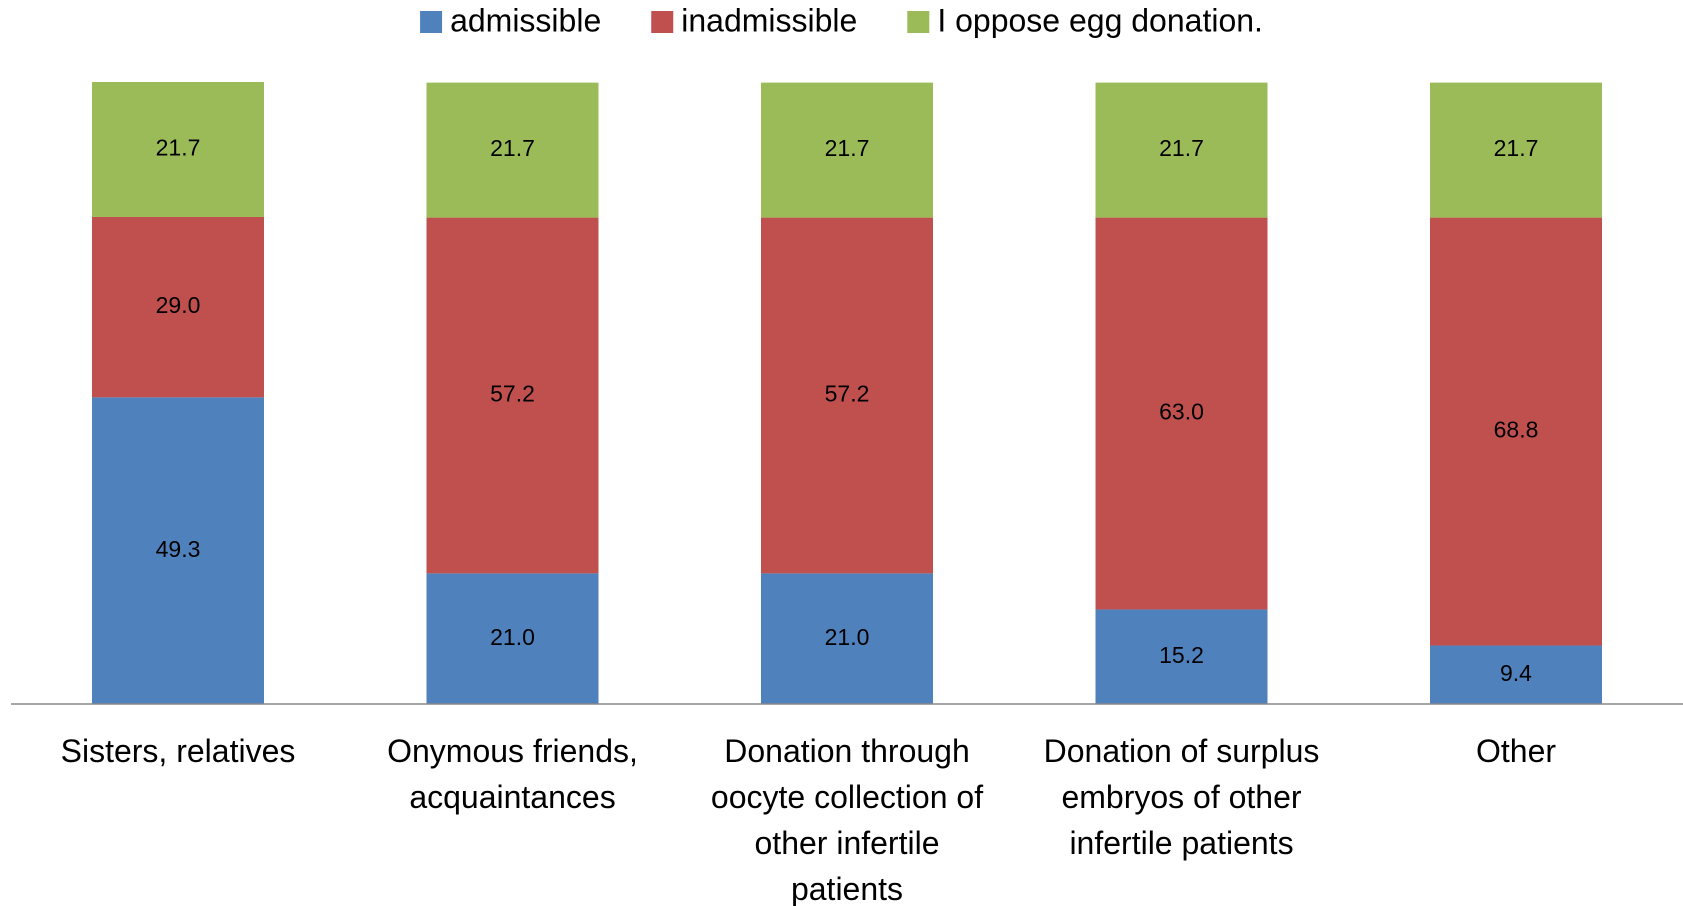  What do you see at coordinates (1100, 20) in the screenshot?
I see `legend-label: I oppose egg donation.` at bounding box center [1100, 20].